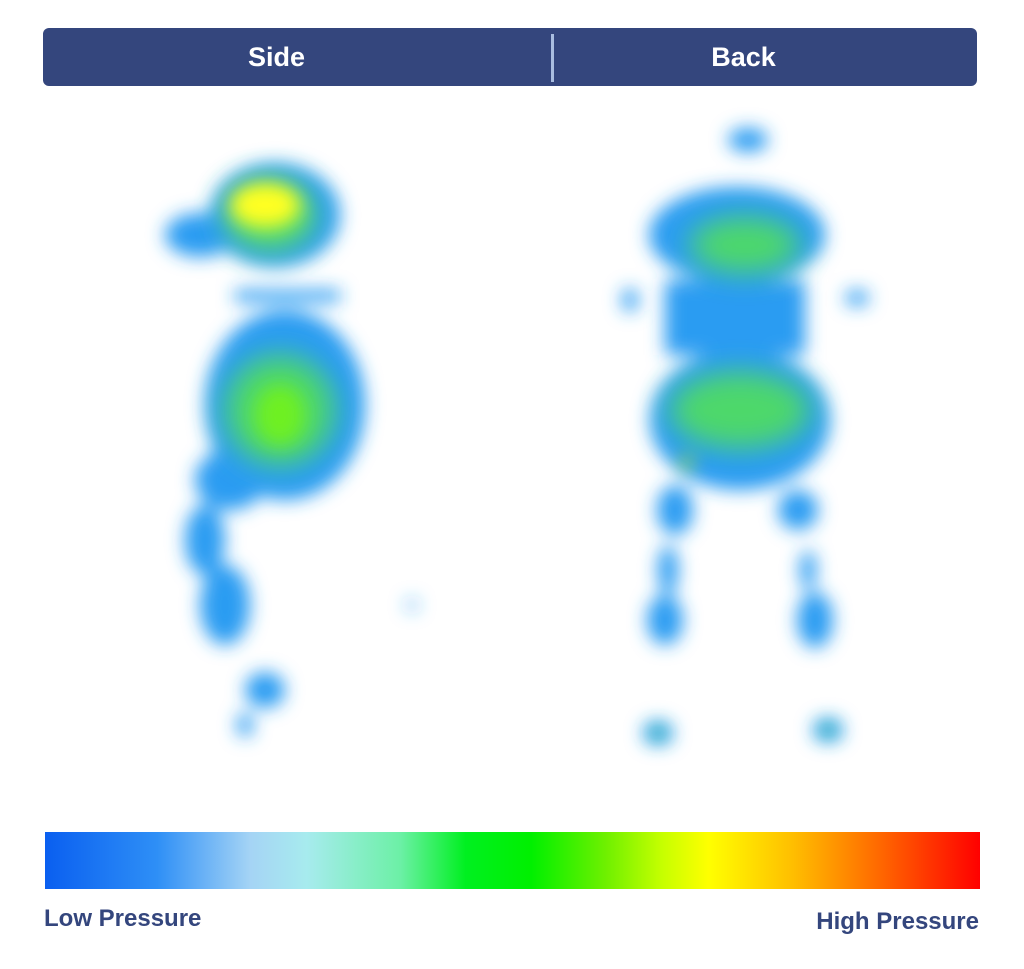 The width and height of the screenshot is (1024, 969). I want to click on side-pressure-figure, so click(291, 450).